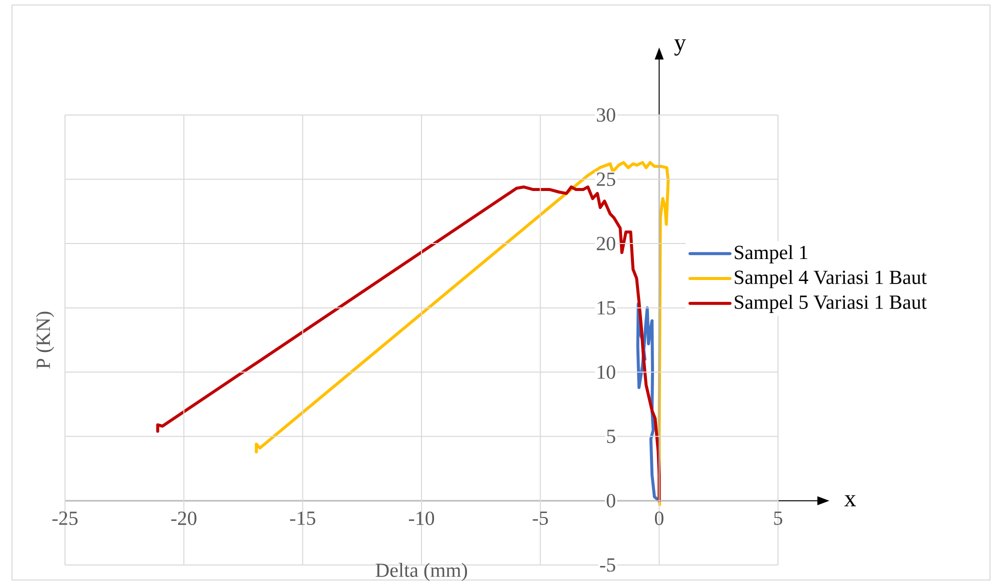 The image size is (997, 585). Describe the element at coordinates (607, 372) in the screenshot. I see `y-tick-label: 10` at that location.